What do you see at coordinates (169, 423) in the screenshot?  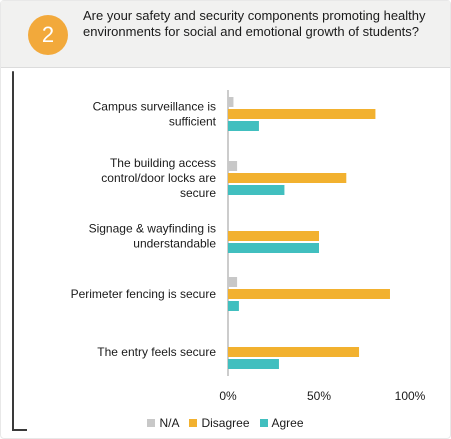 I see `legend-label: N/A` at bounding box center [169, 423].